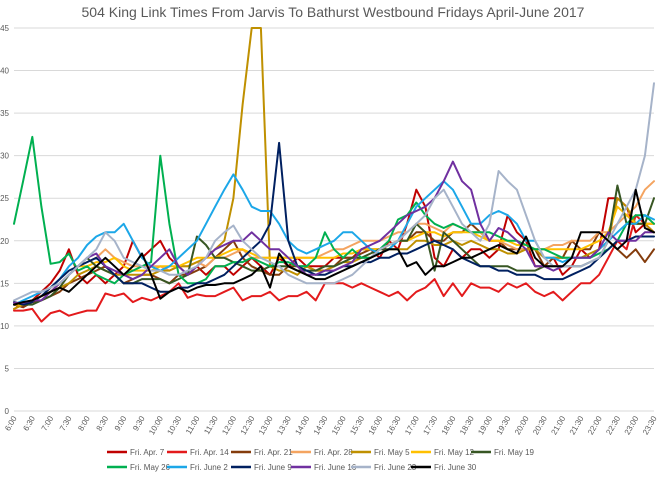  I want to click on legend-label: Fri. June 16, so click(335, 467).